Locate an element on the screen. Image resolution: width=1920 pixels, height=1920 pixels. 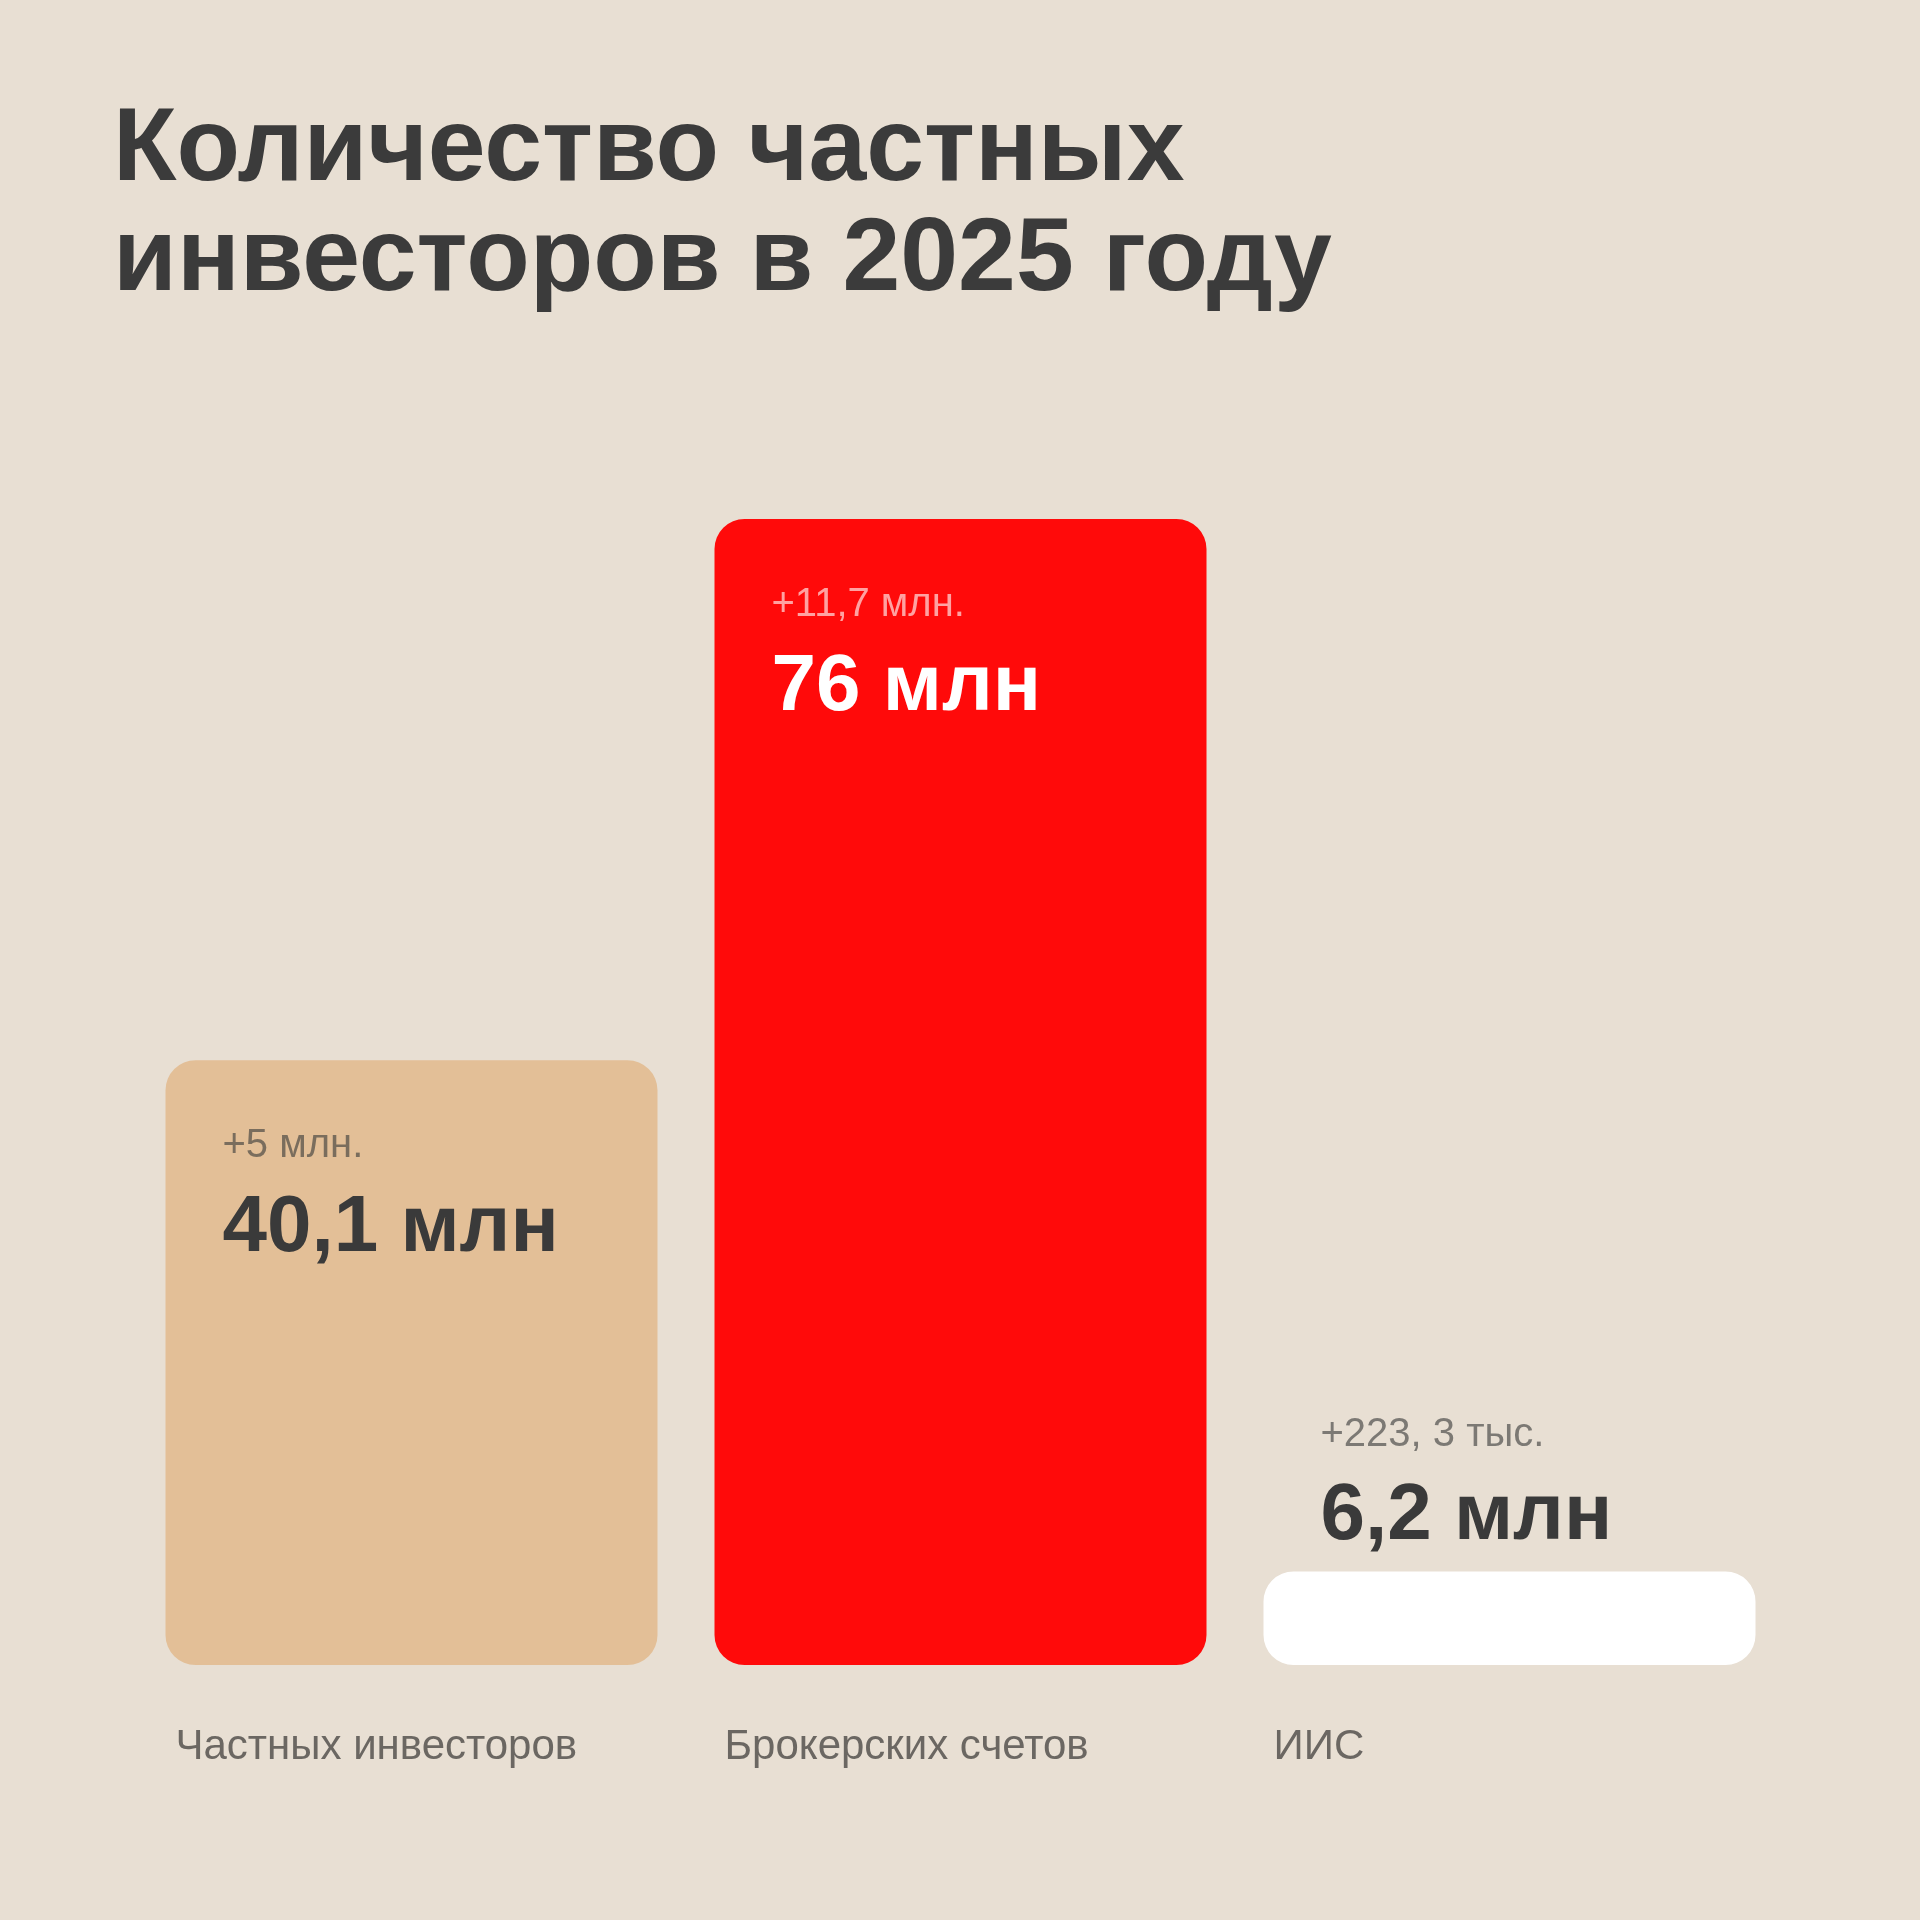
annotation: +223, 3 тыс. is located at coordinates (1432, 1431).